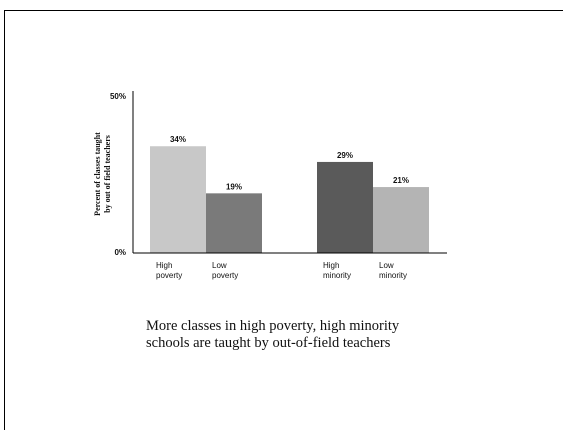  I want to click on bar-1-1-value-label: 21%, so click(401, 180).